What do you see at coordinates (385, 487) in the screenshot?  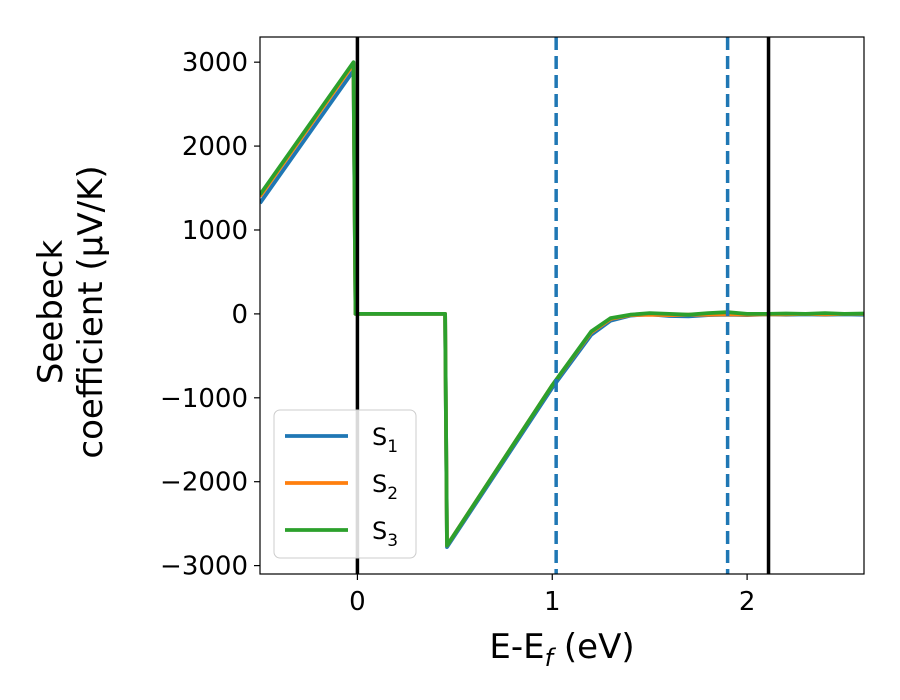 I see `legend-label-2: S2` at bounding box center [385, 487].